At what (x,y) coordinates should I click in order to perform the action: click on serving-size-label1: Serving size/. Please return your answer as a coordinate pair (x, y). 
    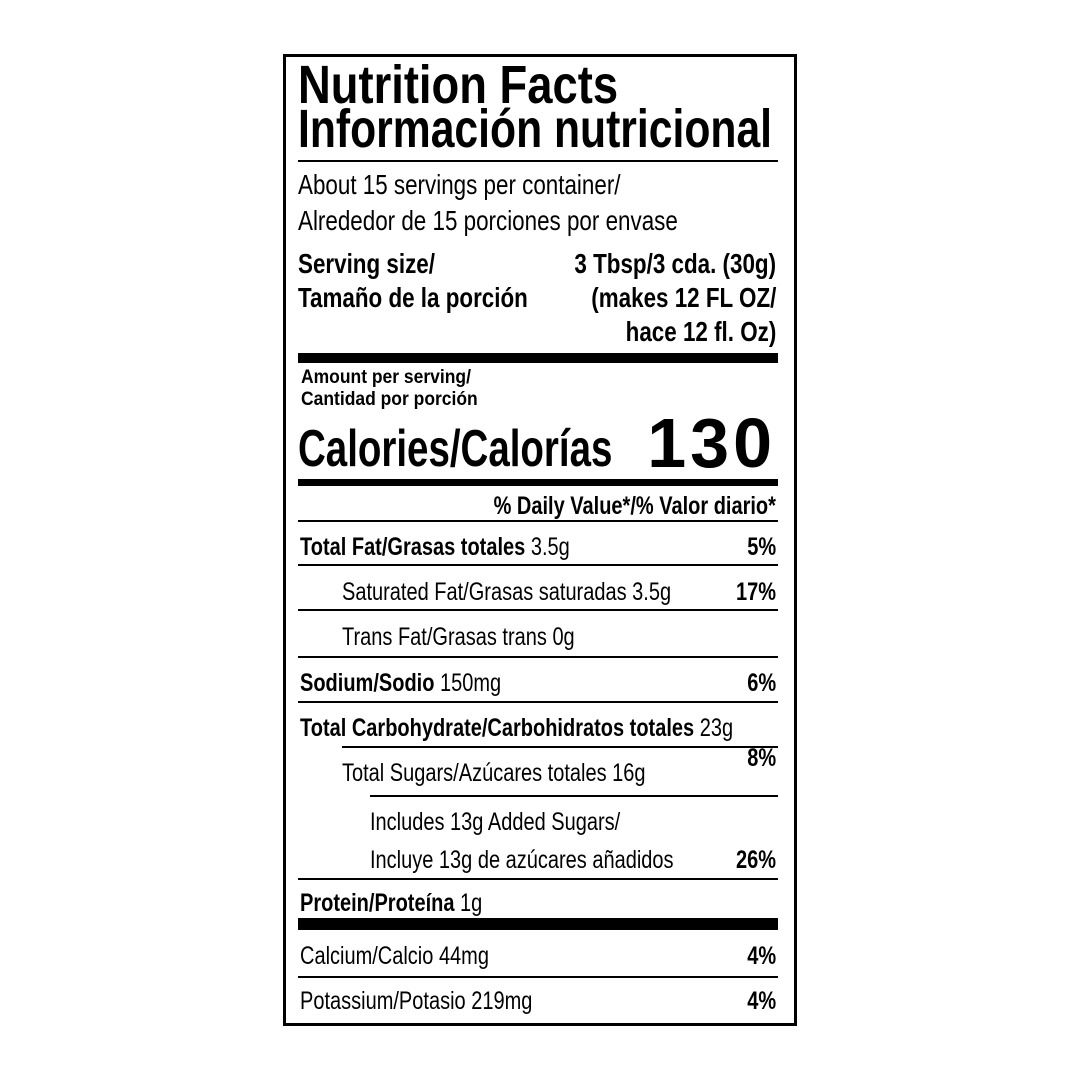
    Looking at the image, I should click on (366, 263).